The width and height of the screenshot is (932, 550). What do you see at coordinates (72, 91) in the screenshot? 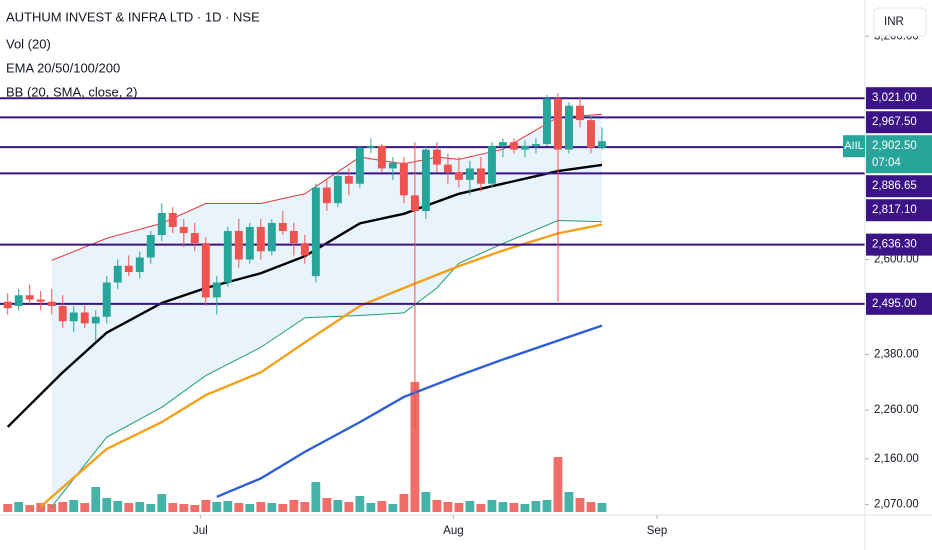
I see `indicator-label: BB (20, SMA, close, 2)` at bounding box center [72, 91].